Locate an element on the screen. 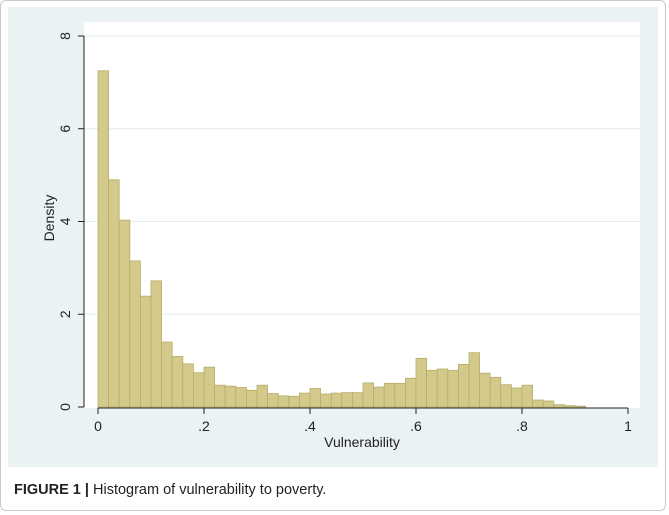 This screenshot has width=669, height=515. y-tick-label: 6 is located at coordinates (65, 129).